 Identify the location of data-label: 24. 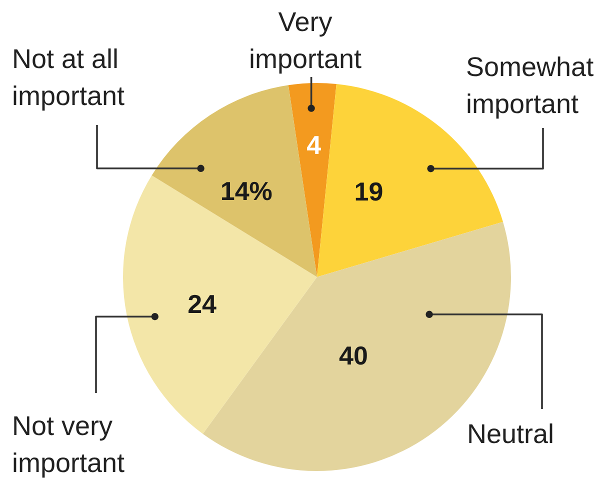
(203, 304).